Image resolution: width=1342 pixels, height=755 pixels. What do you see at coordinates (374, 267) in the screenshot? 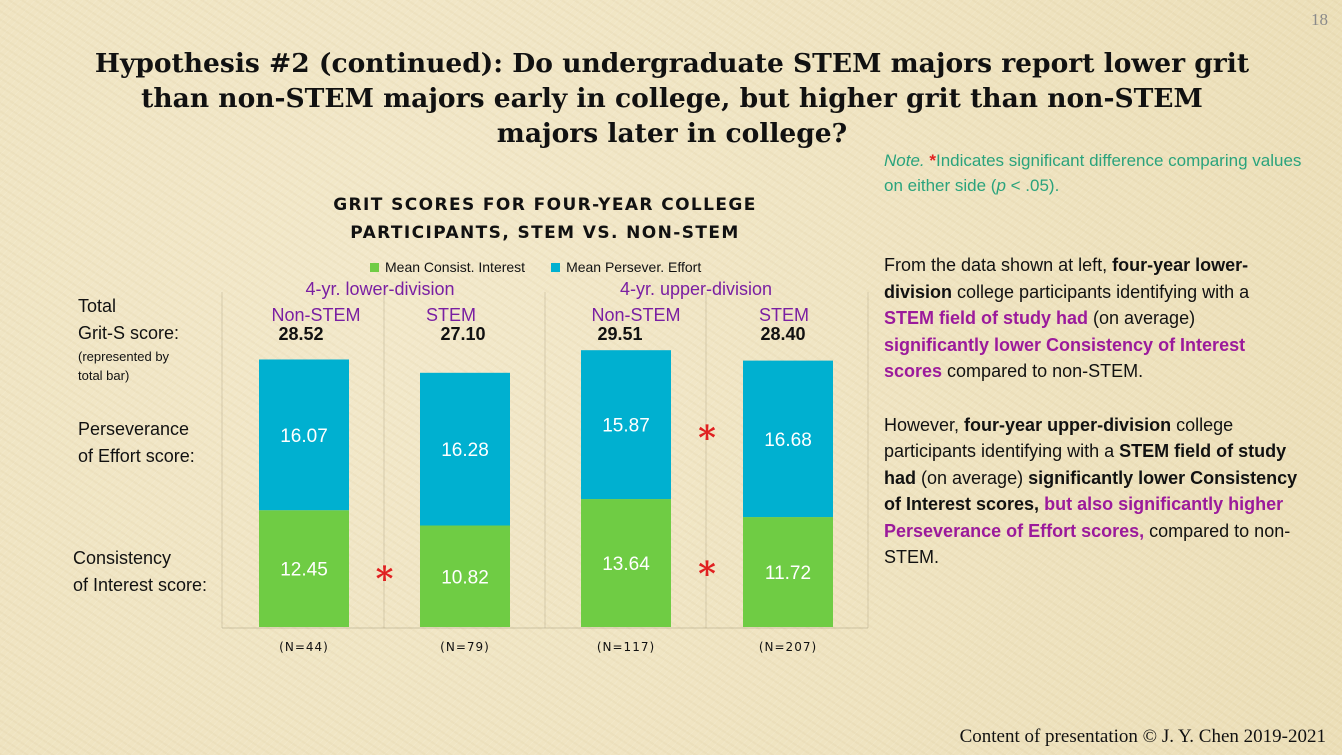
I see `legend-swatch-consistency` at bounding box center [374, 267].